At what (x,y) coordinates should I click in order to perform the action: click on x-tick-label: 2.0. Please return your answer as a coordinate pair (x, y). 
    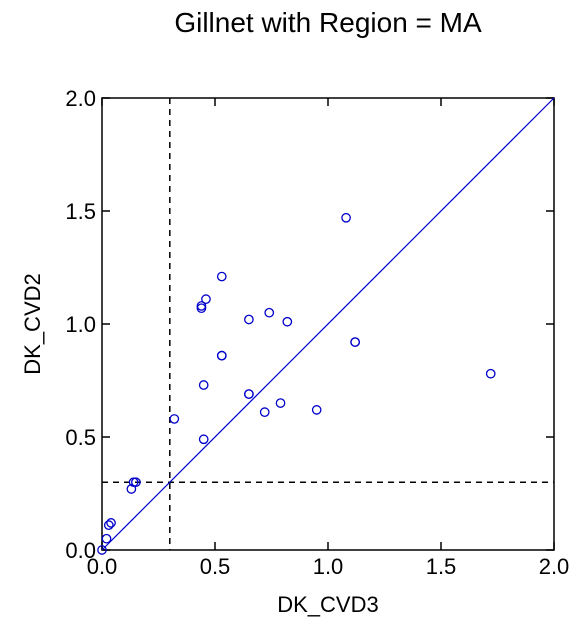
    Looking at the image, I should click on (554, 566).